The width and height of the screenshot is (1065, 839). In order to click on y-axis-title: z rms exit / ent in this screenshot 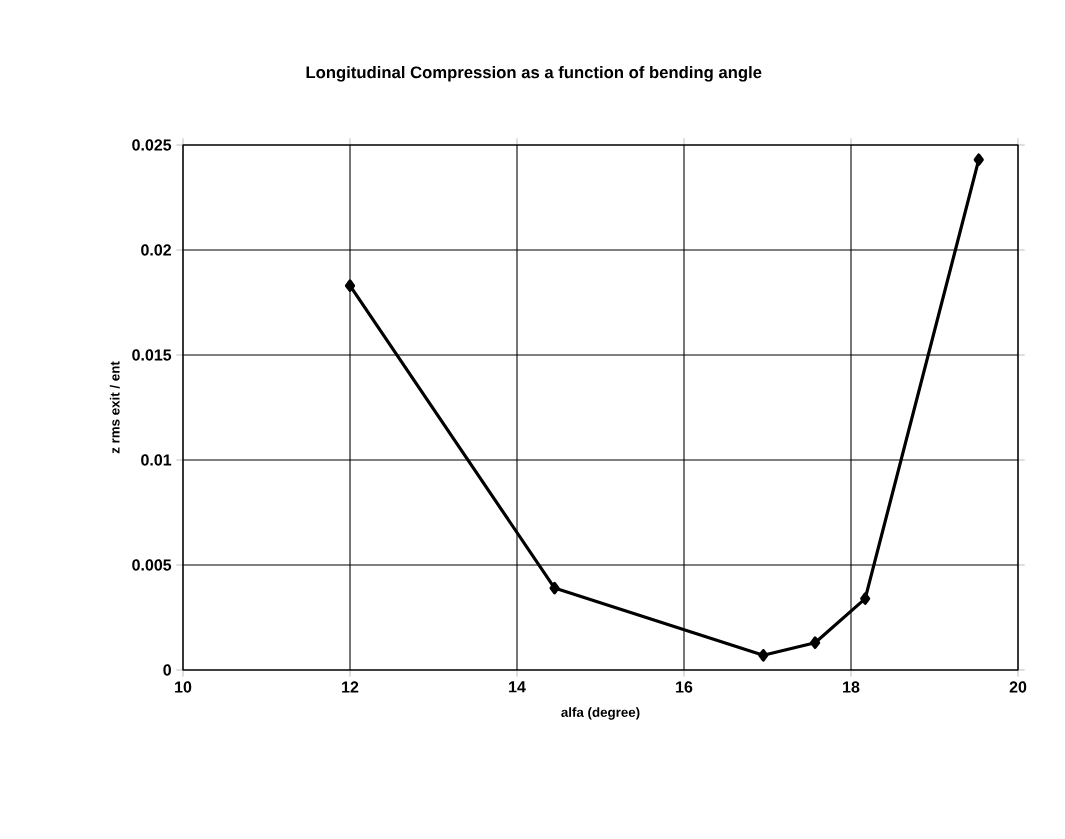, I will do `click(114, 407)`.